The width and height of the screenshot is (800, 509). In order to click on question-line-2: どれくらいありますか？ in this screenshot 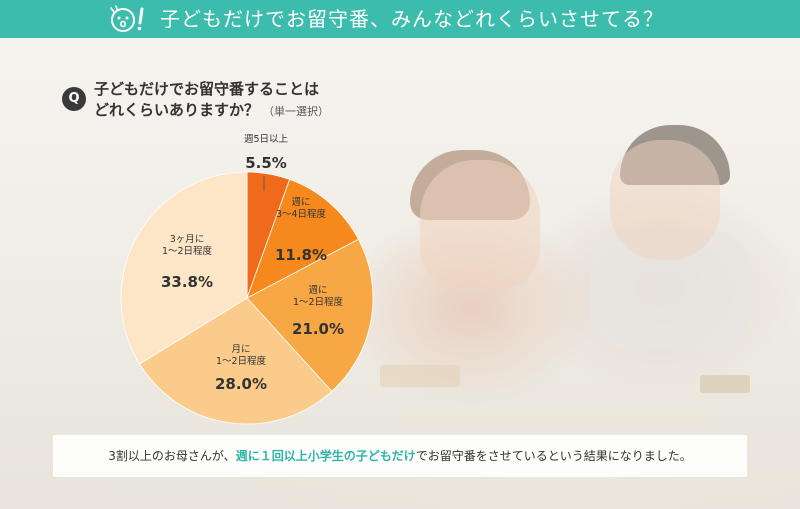, I will do `click(177, 110)`.